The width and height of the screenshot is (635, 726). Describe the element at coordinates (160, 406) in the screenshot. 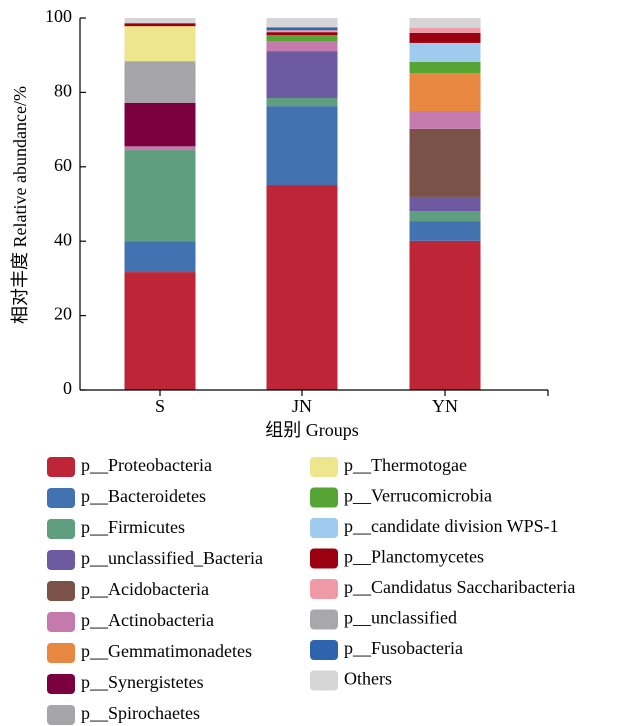

I see `x-tick-label: S` at that location.